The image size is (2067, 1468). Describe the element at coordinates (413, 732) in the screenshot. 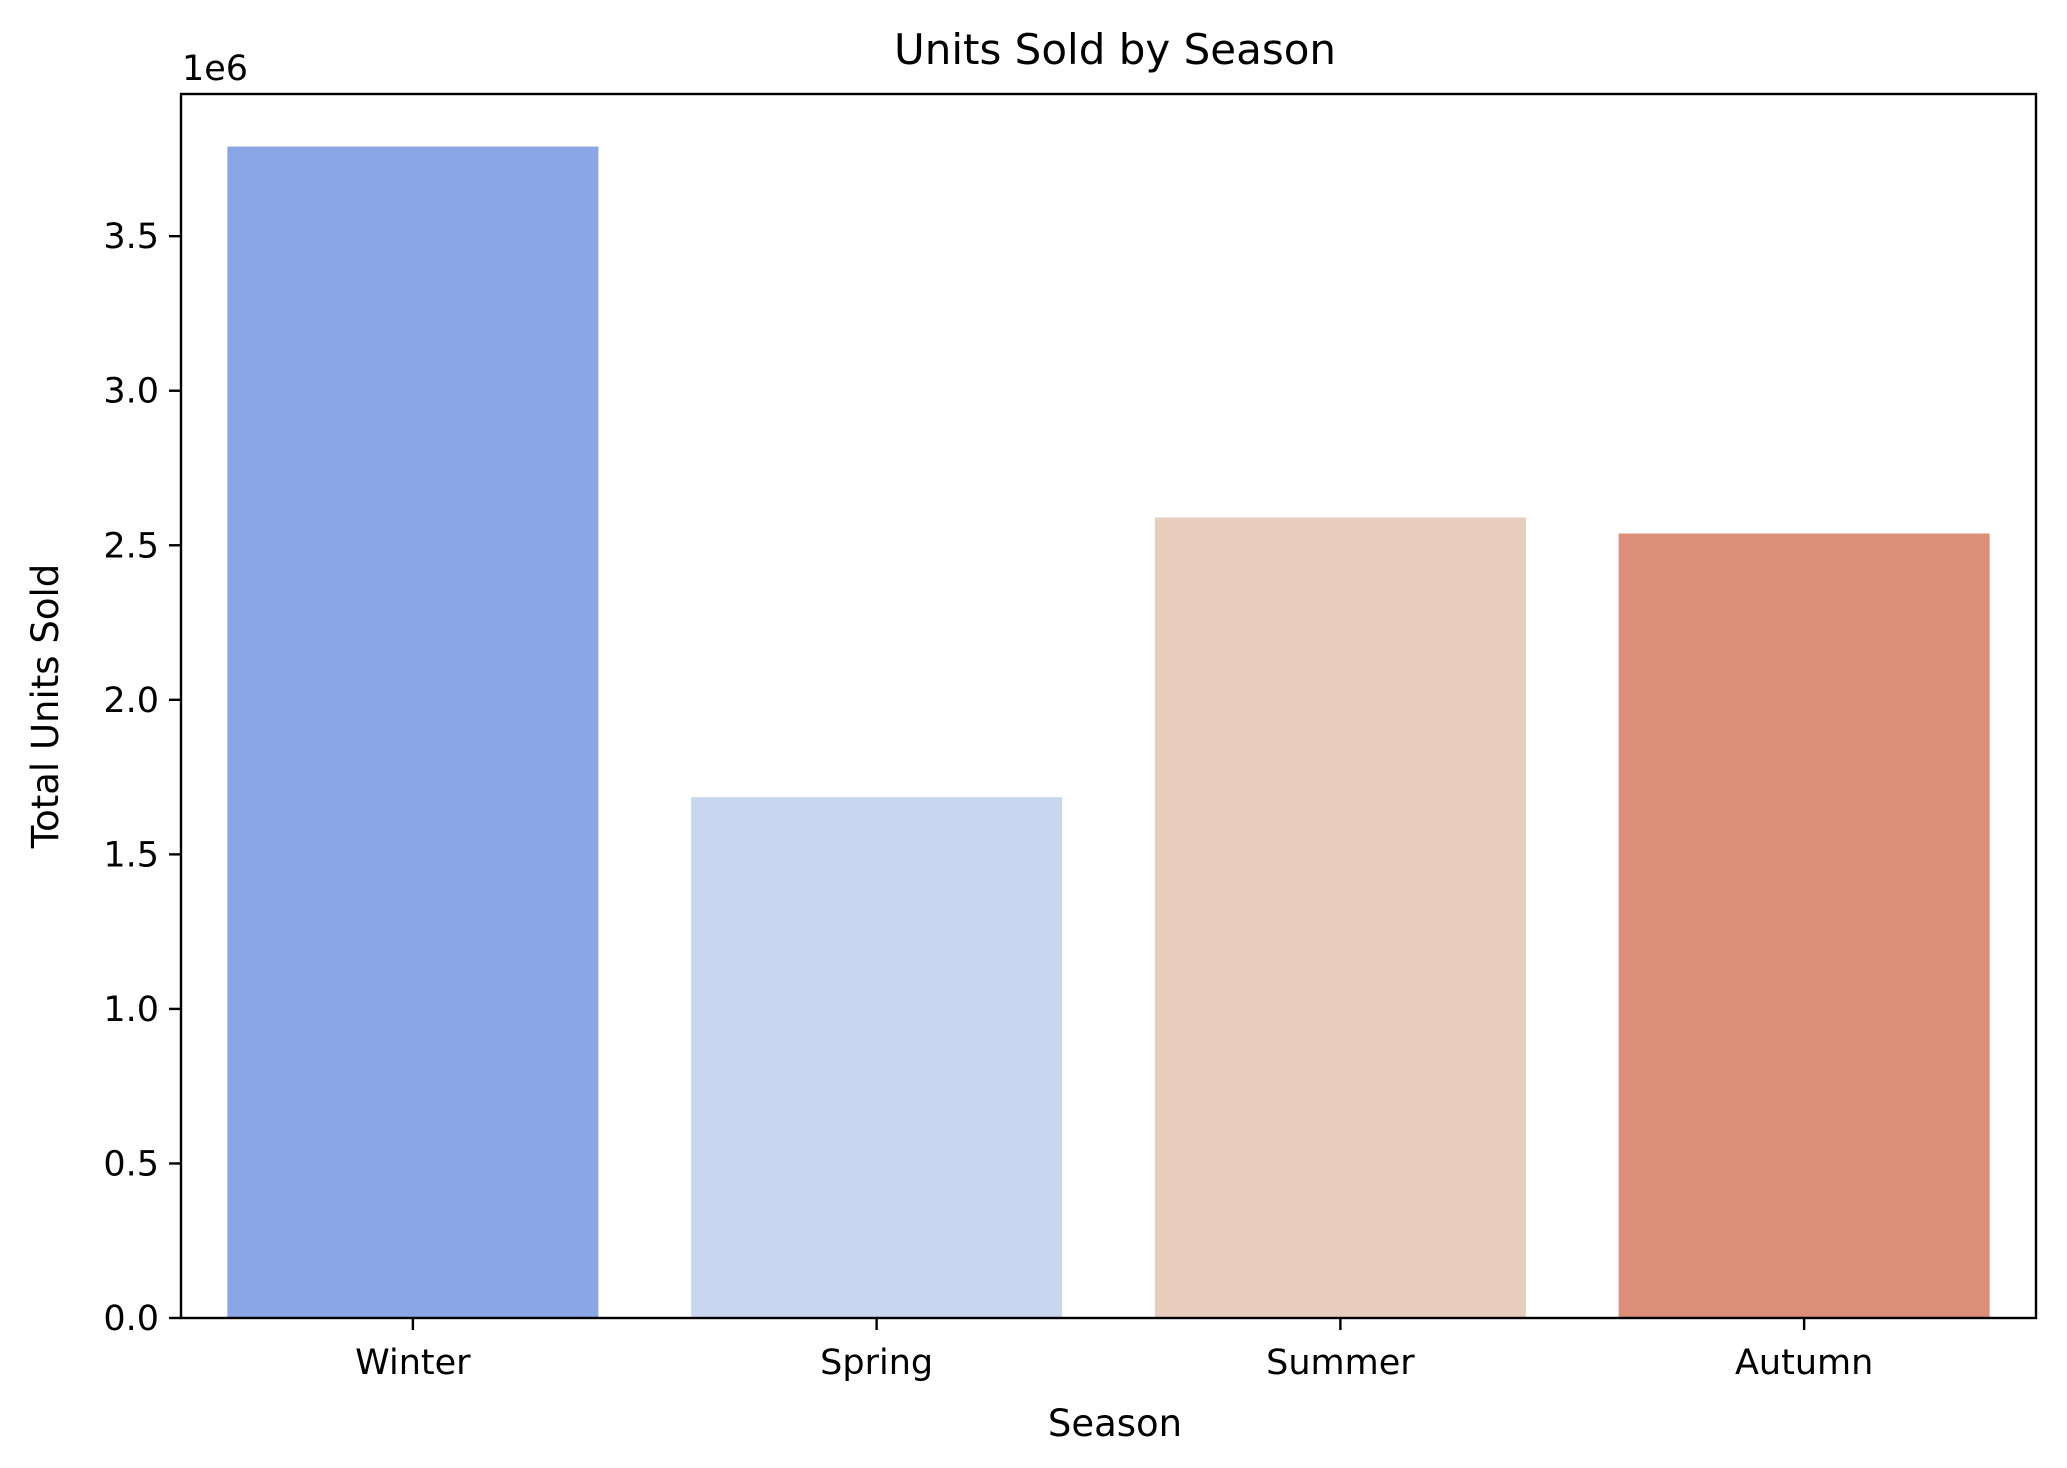

I see `bar-winter` at that location.